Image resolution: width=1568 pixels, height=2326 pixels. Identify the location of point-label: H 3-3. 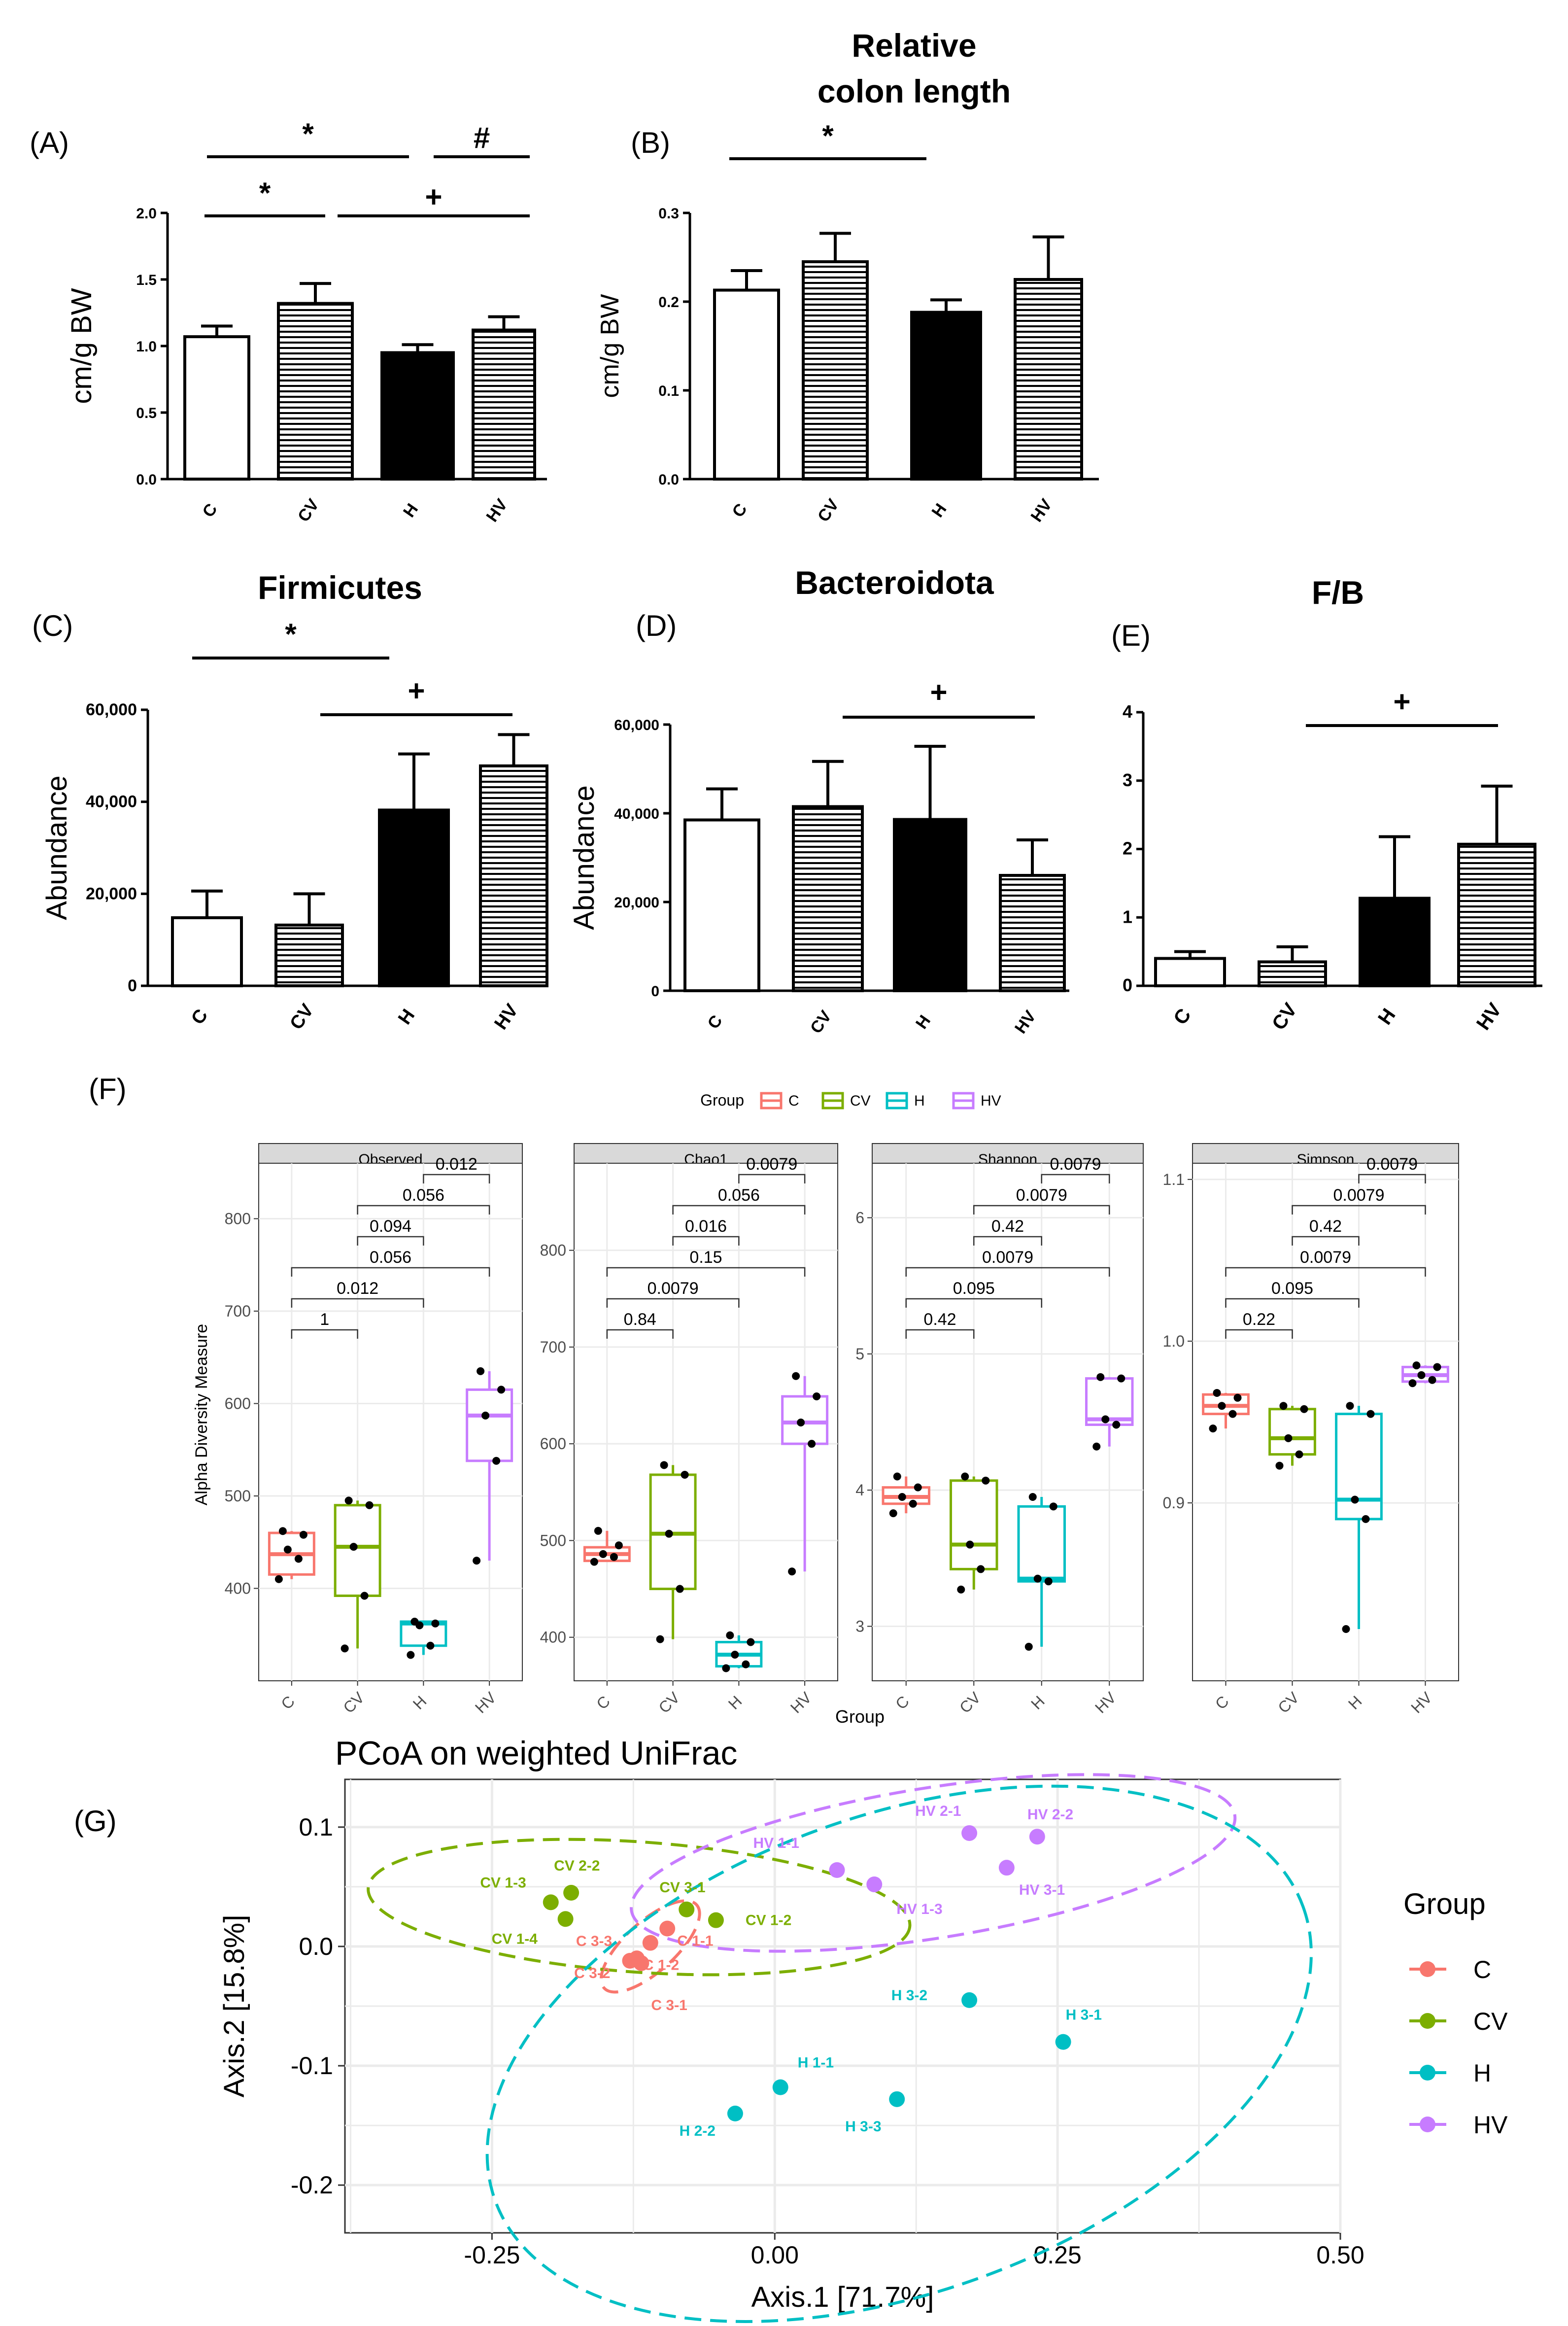
(863, 2126).